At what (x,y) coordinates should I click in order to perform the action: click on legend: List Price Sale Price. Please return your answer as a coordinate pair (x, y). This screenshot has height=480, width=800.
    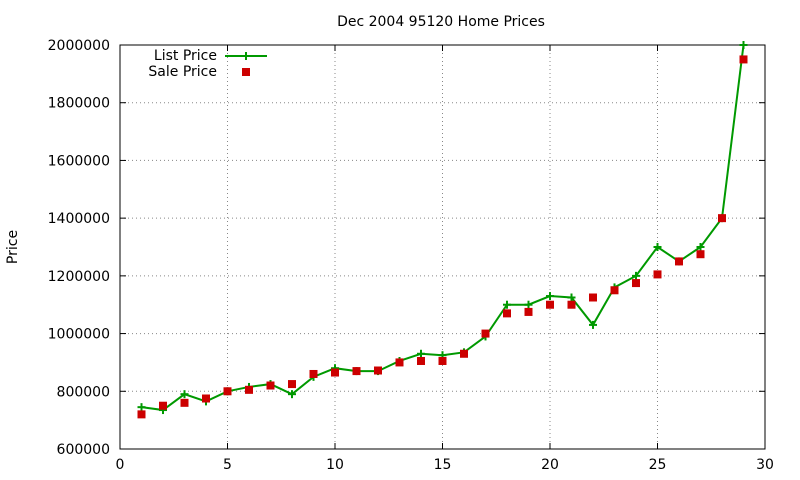
    Looking at the image, I should click on (207, 64).